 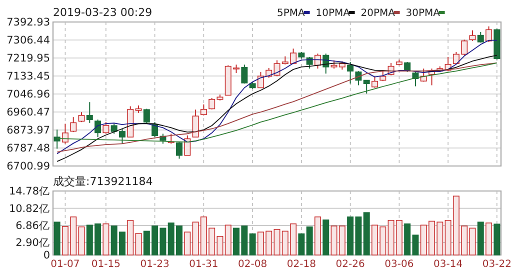 I want to click on y-tick-label: 7392.93, so click(x=28, y=22).